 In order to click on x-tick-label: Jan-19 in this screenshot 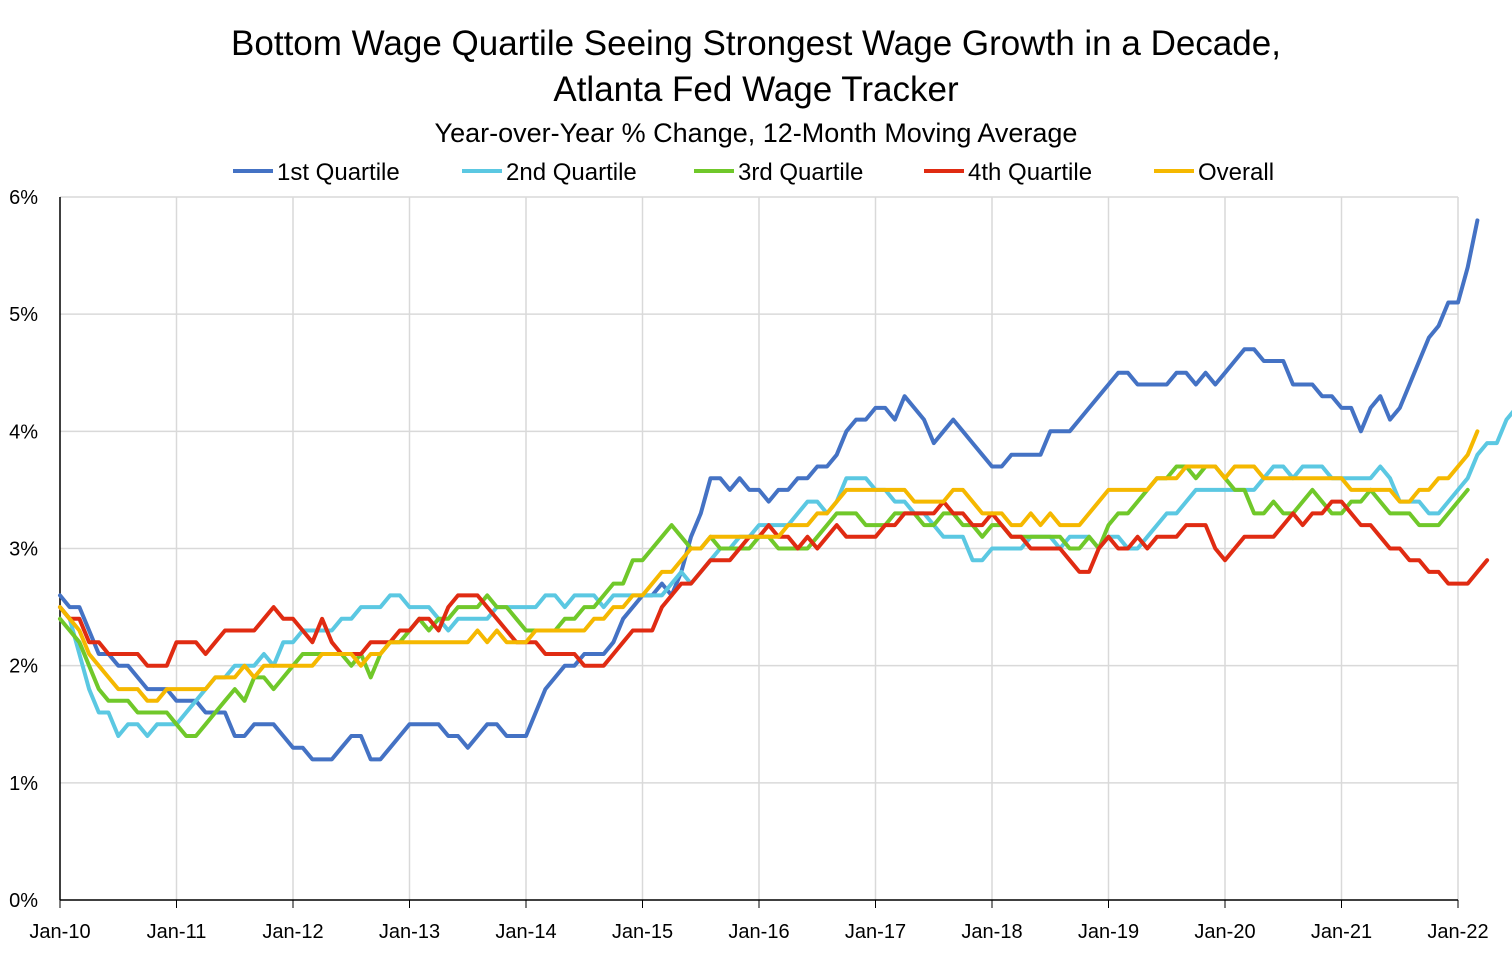, I will do `click(1108, 932)`.